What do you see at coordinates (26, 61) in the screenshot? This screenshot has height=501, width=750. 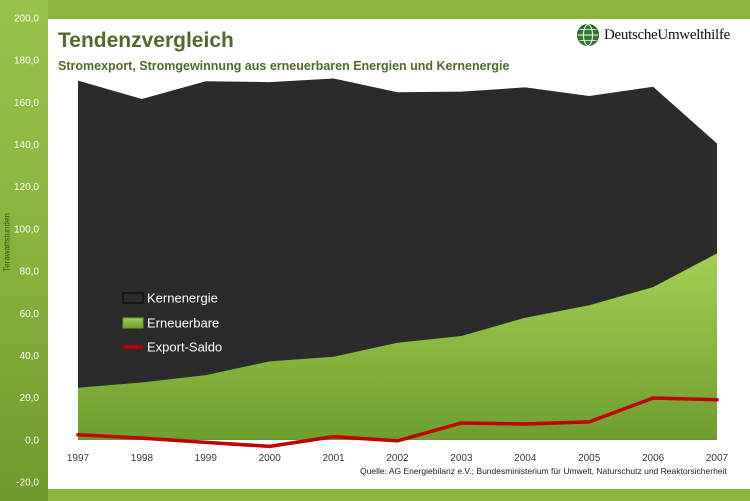 I see `y-tick-label: 180,0` at bounding box center [26, 61].